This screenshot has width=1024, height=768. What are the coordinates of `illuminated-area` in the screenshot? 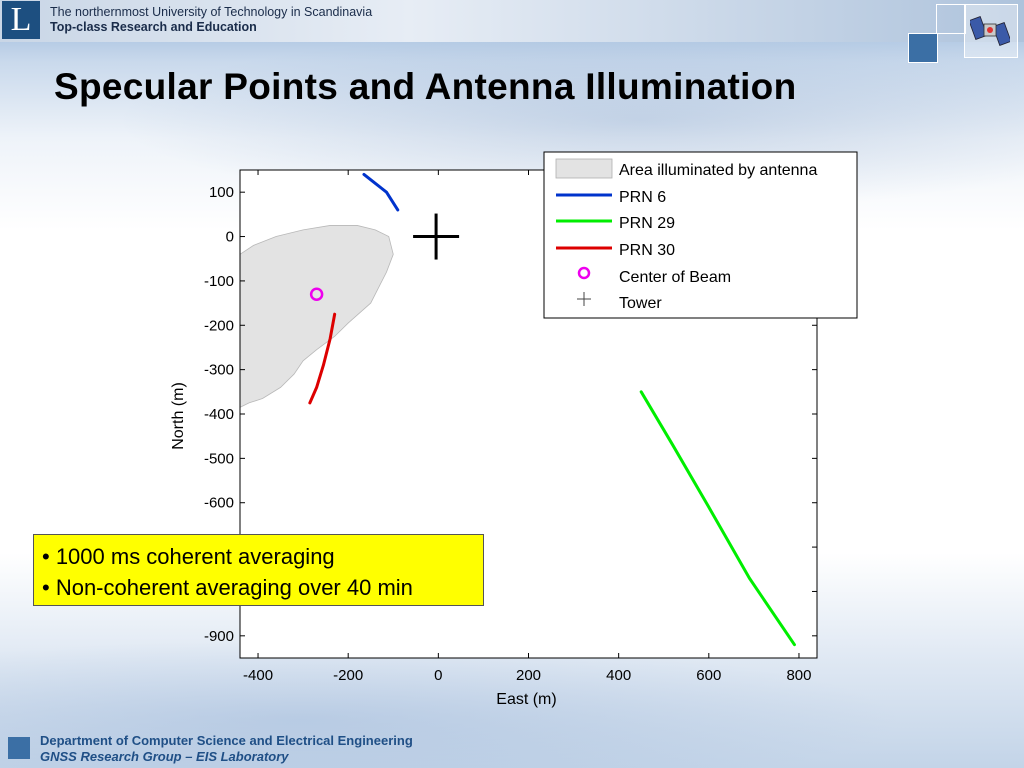 It's located at (317, 316).